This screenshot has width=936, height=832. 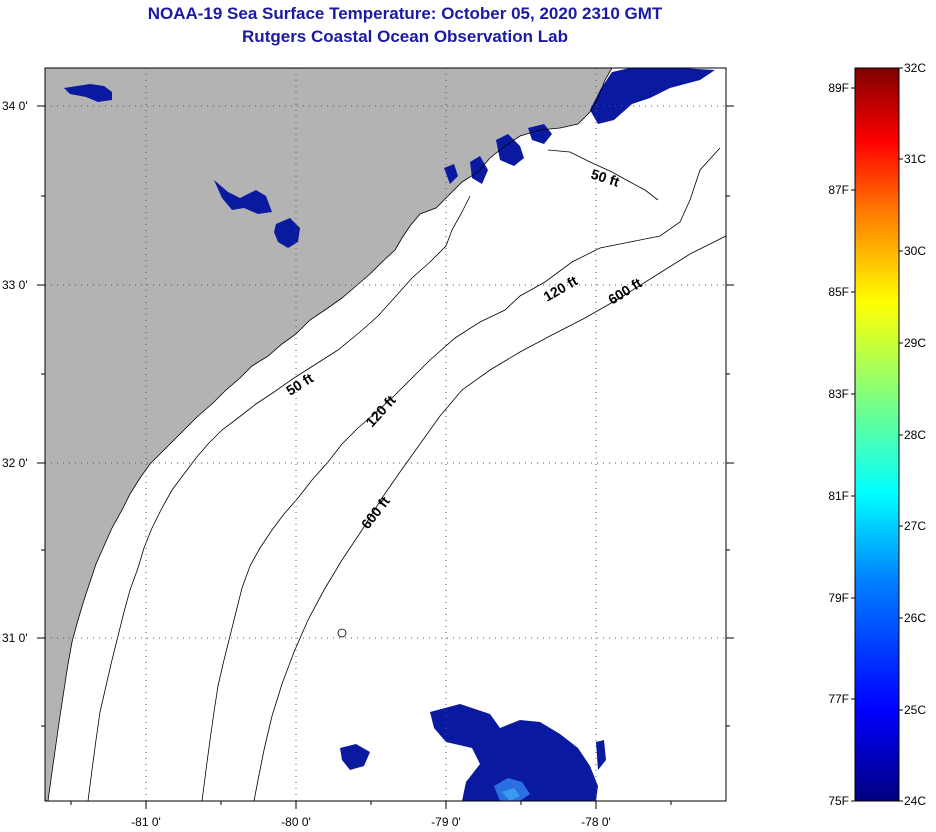 I want to click on map-subtitle: Rutgers Coastal Ocean Observation Lab, so click(x=405, y=36).